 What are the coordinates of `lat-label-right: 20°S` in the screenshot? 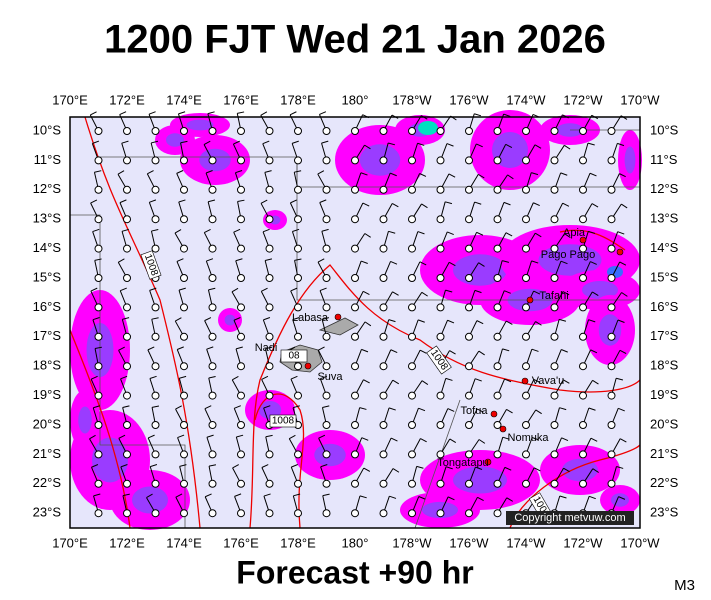 It's located at (664, 423).